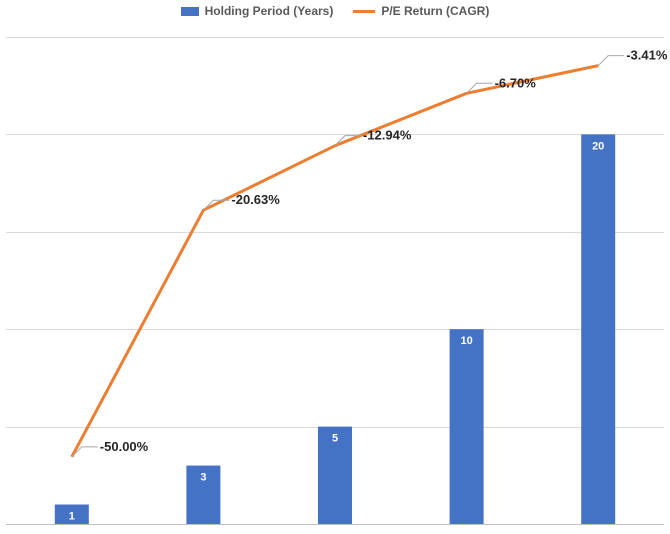  Describe the element at coordinates (255, 199) in the screenshot. I see `line-data-label: -20.63%` at that location.